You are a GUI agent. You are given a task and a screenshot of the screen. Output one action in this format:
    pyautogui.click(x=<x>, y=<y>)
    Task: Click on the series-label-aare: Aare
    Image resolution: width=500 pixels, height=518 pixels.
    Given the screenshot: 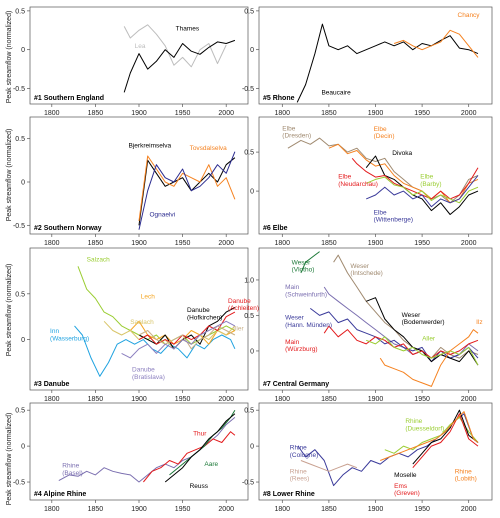 What is the action you would take?
    pyautogui.click(x=211, y=464)
    